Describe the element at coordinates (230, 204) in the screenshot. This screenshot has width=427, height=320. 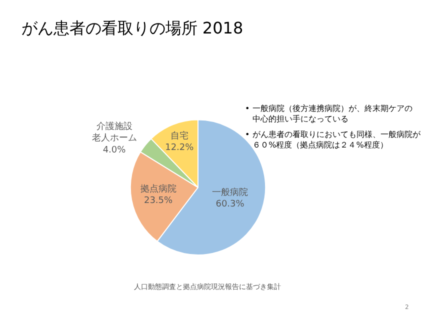
I see `data-label: 60.3%` at that location.